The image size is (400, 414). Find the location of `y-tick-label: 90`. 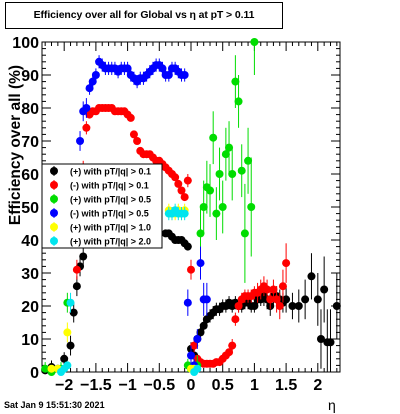

y-tick-label: 90 is located at coordinates (30, 76).